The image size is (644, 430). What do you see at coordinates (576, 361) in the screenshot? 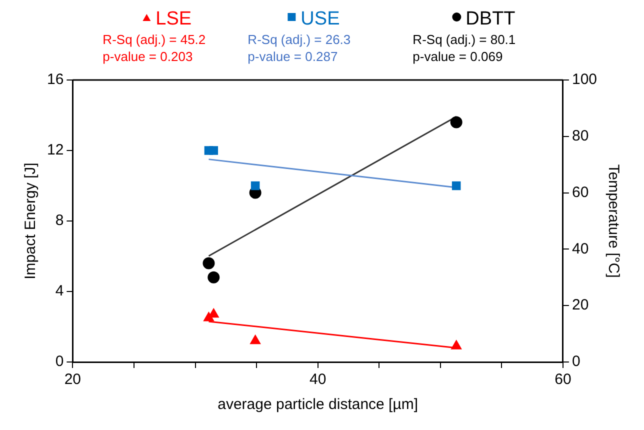
I see `y2-tick-label: 0` at bounding box center [576, 361].